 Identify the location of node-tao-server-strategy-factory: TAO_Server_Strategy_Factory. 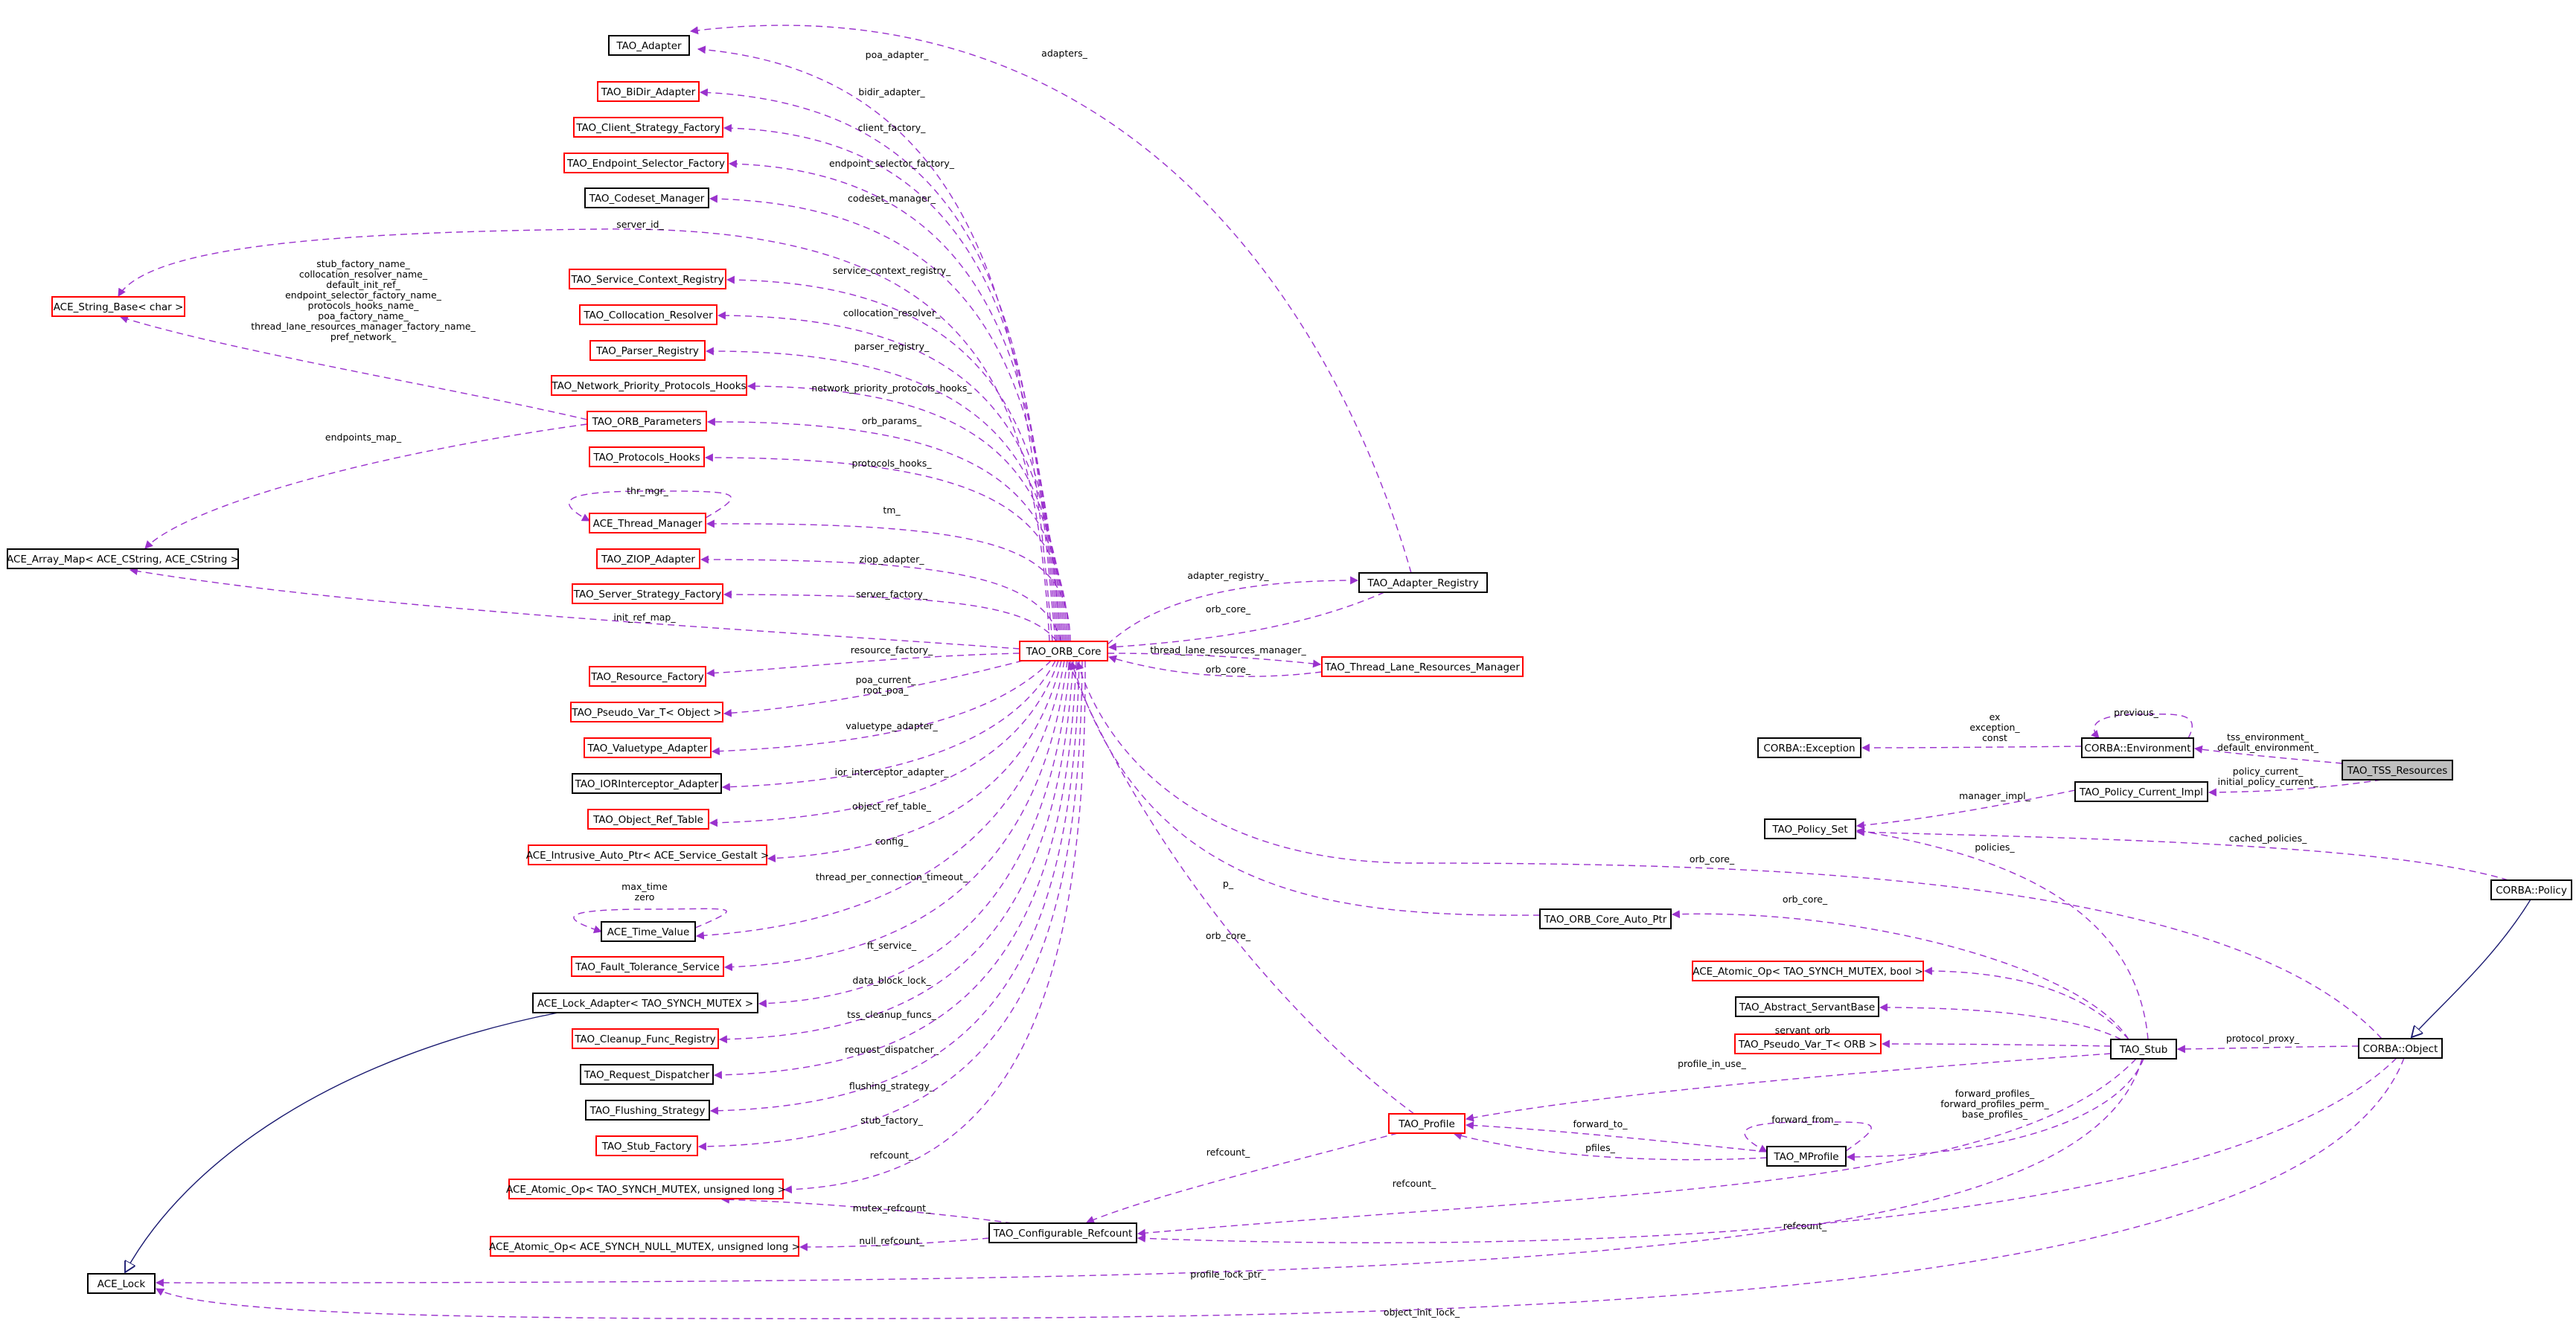
(647, 594).